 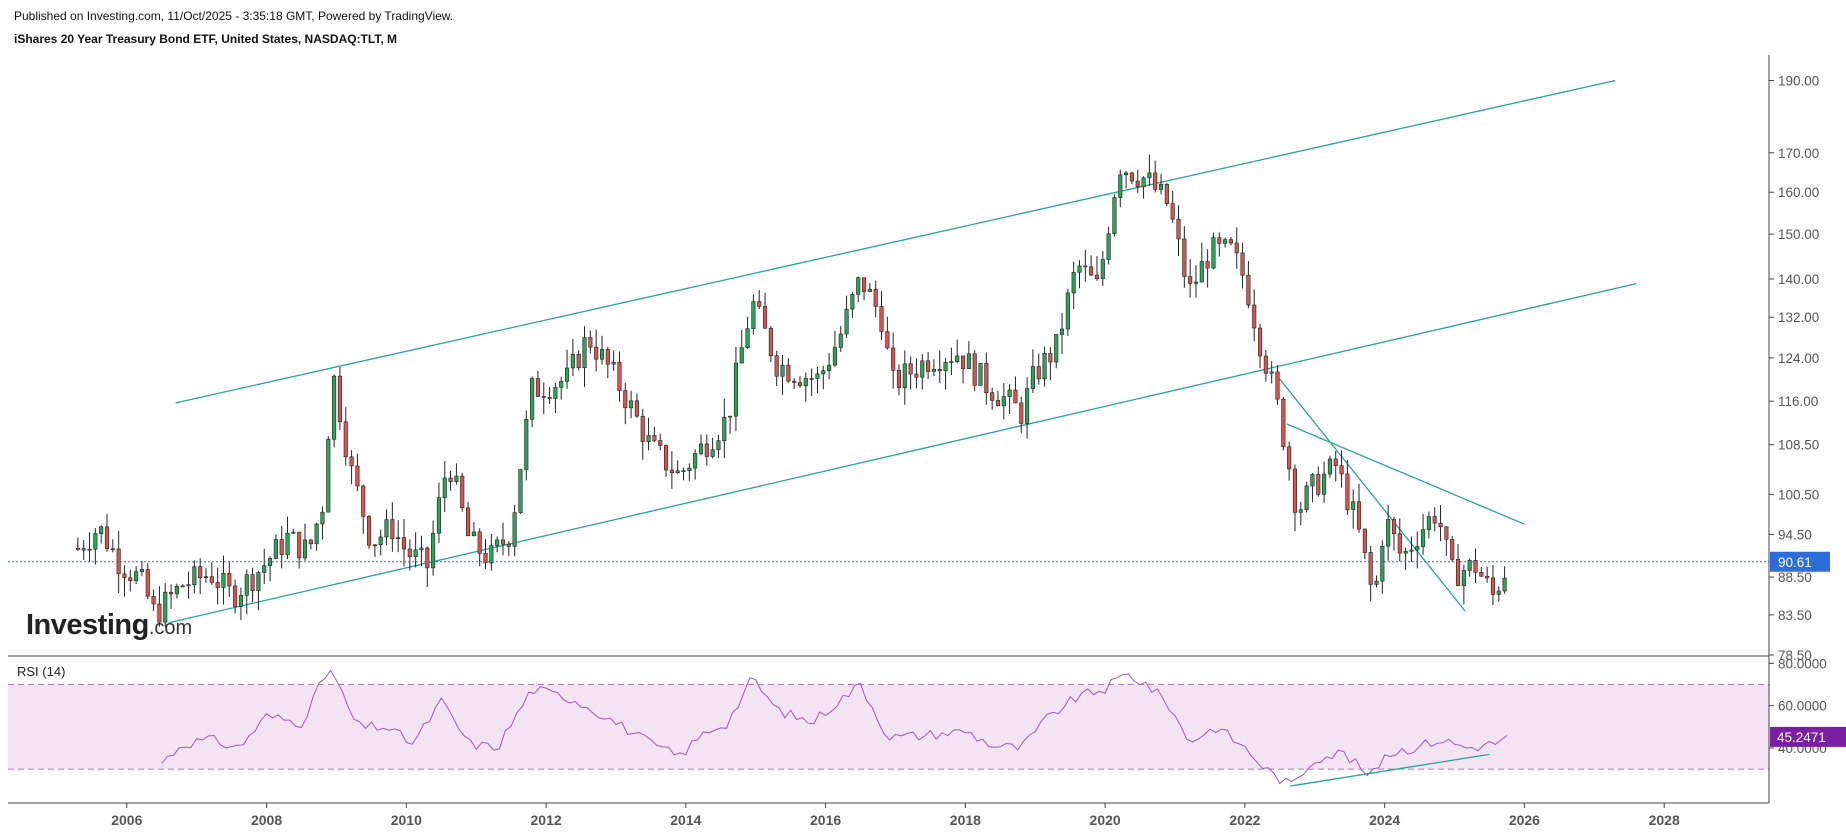 What do you see at coordinates (1405, 474) in the screenshot?
I see `trend-down-upper` at bounding box center [1405, 474].